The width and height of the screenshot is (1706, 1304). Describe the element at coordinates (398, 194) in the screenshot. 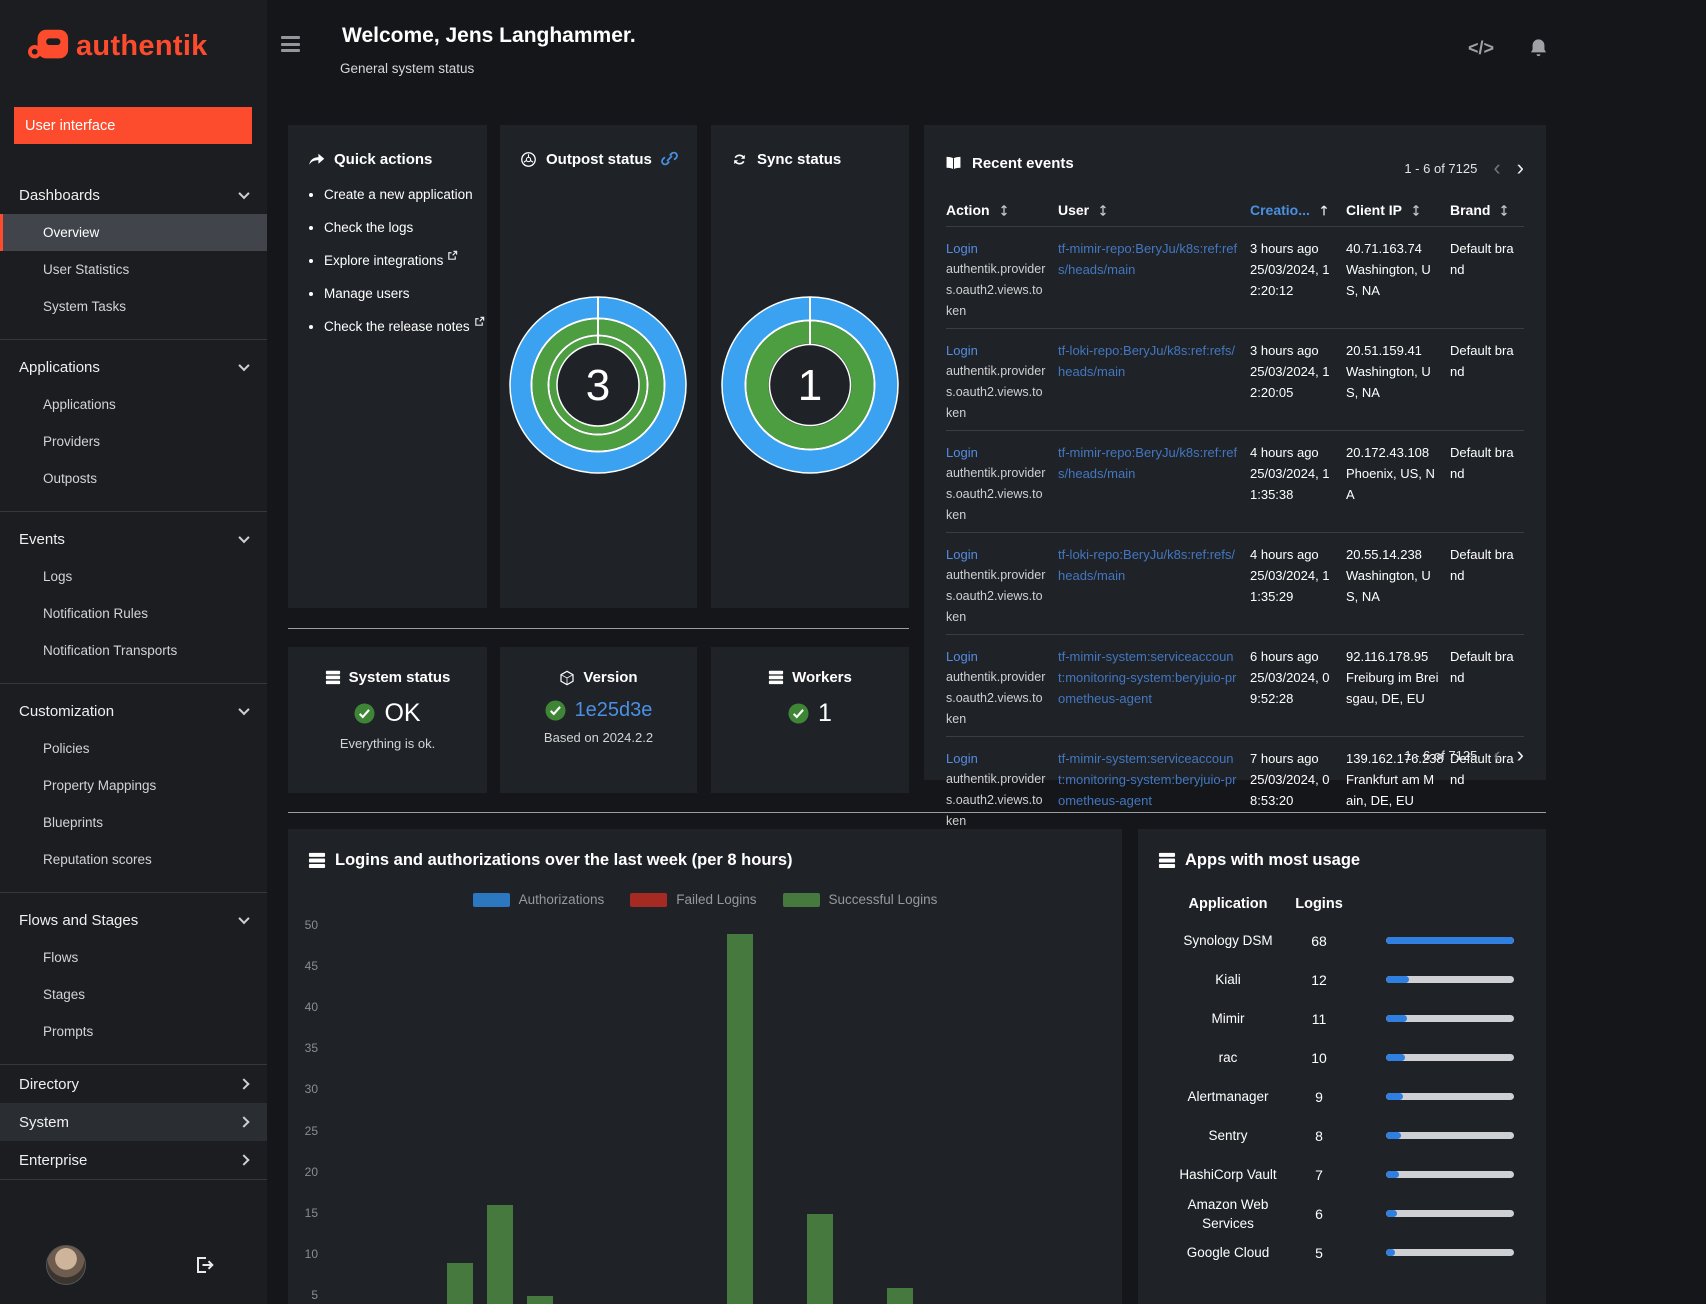

I see `quick-action-label: Create a new application` at that location.